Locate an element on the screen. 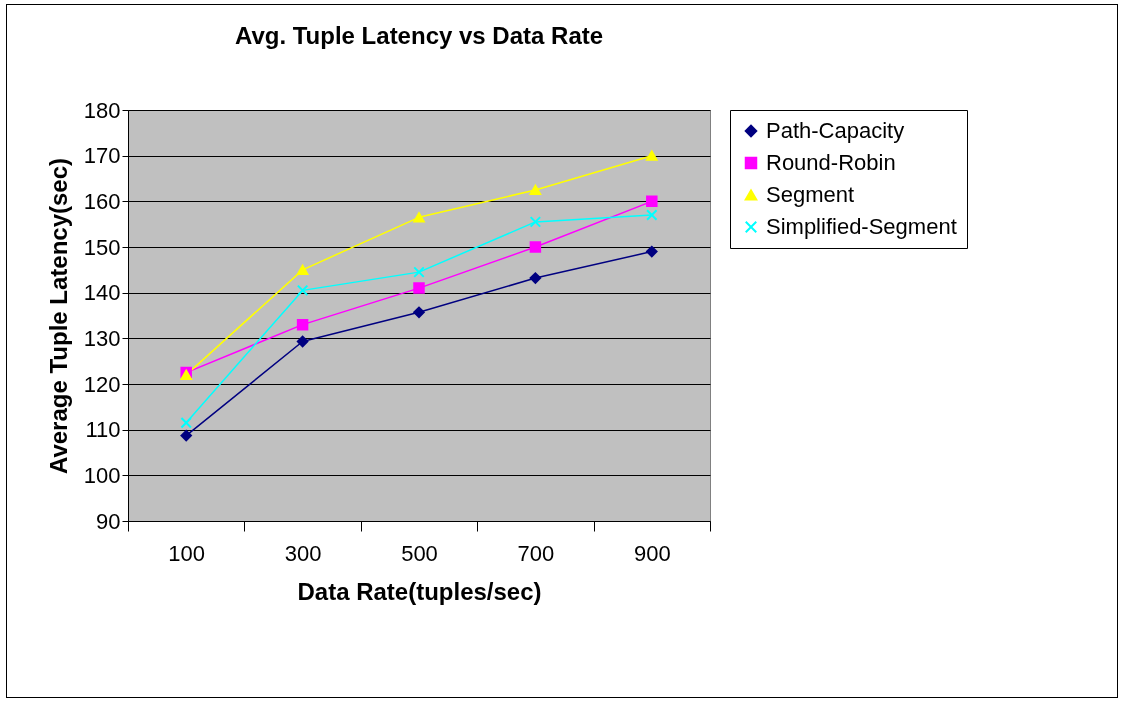 Image resolution: width=1125 pixels, height=704 pixels. y-tick-label: 90 is located at coordinates (108, 521).